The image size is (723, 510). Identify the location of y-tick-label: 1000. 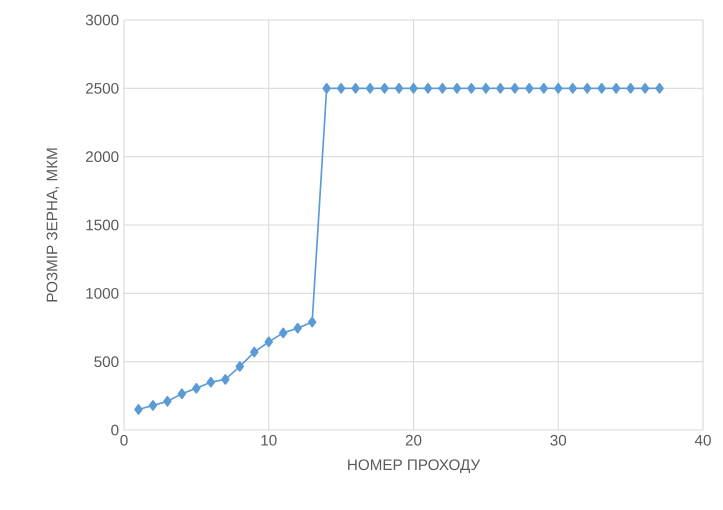
(102, 293).